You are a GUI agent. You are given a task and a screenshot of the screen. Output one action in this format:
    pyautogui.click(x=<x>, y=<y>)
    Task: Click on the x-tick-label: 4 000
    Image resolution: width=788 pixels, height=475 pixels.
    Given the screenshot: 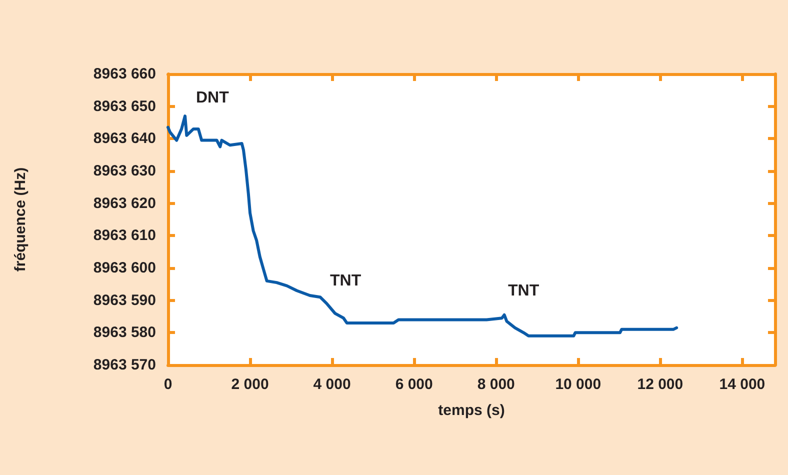 What is the action you would take?
    pyautogui.click(x=332, y=384)
    